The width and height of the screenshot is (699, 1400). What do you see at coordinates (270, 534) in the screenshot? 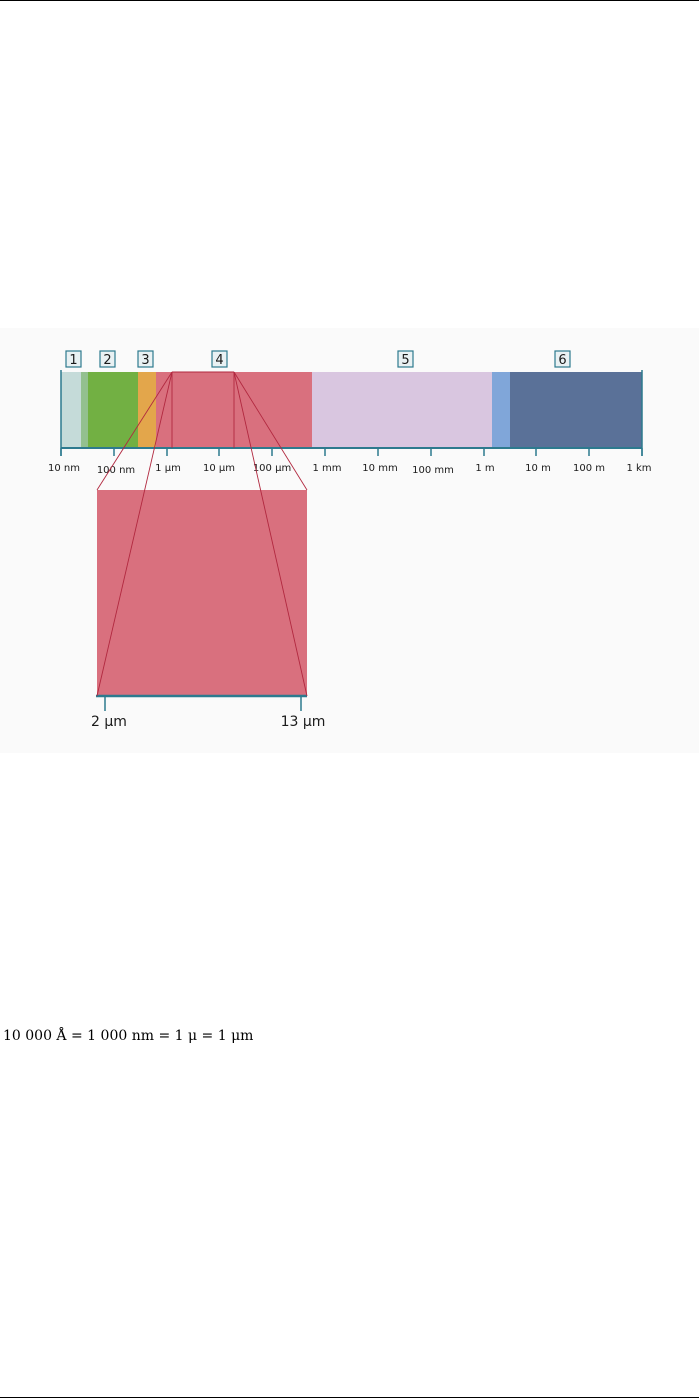
I see `zoom-connector-inner-right` at bounding box center [270, 534].